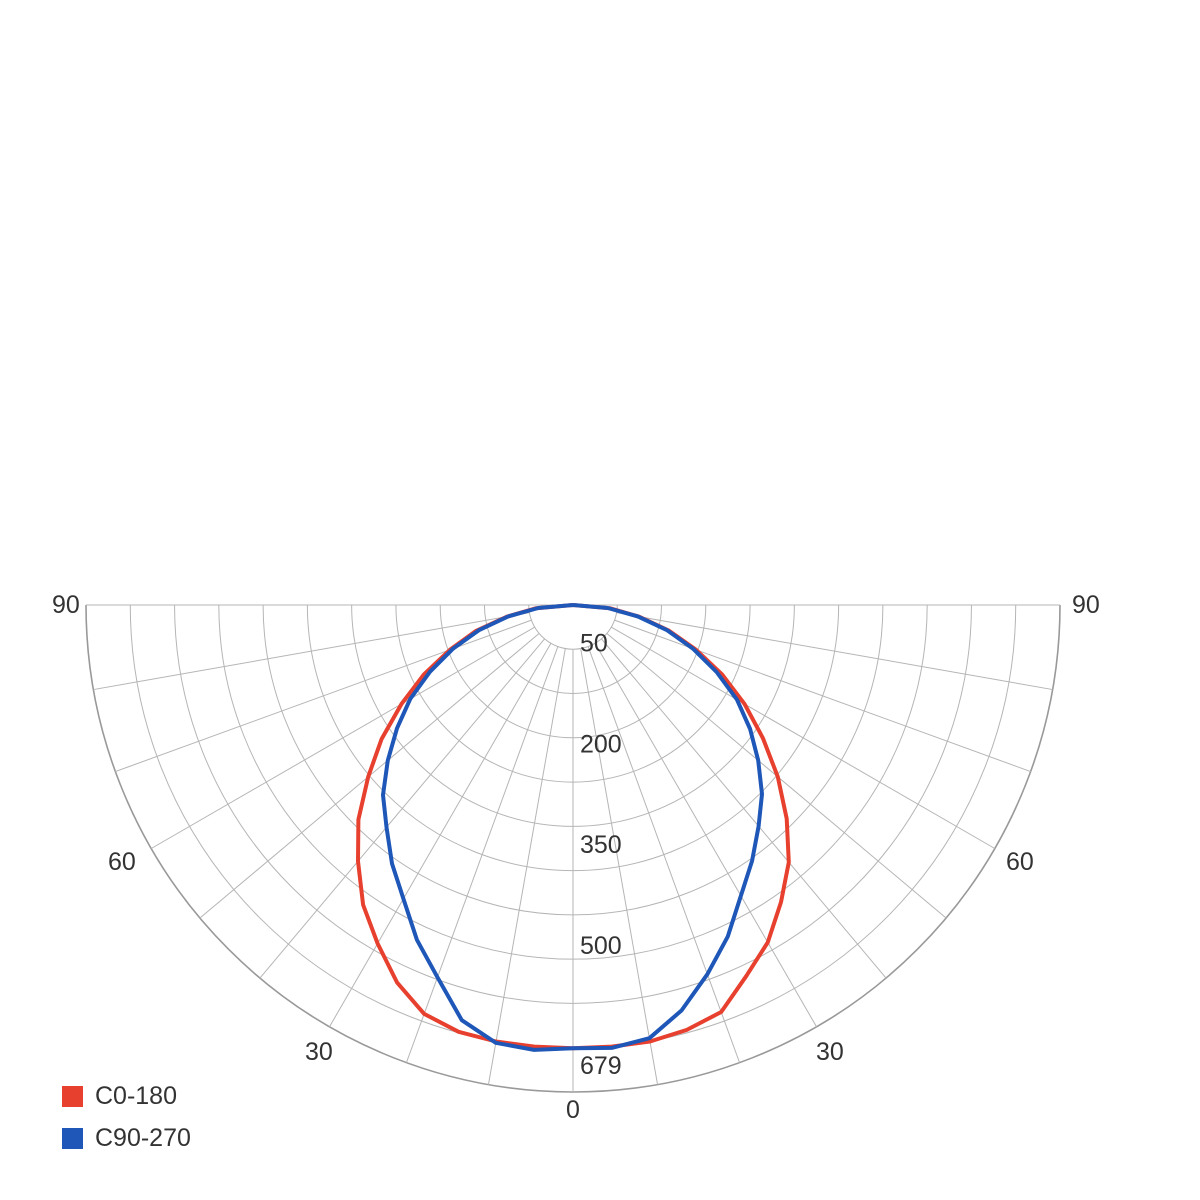 Image resolution: width=1200 pixels, height=1200 pixels. Describe the element at coordinates (573, 1110) in the screenshot. I see `angle-label-bottom-0: 0` at that location.